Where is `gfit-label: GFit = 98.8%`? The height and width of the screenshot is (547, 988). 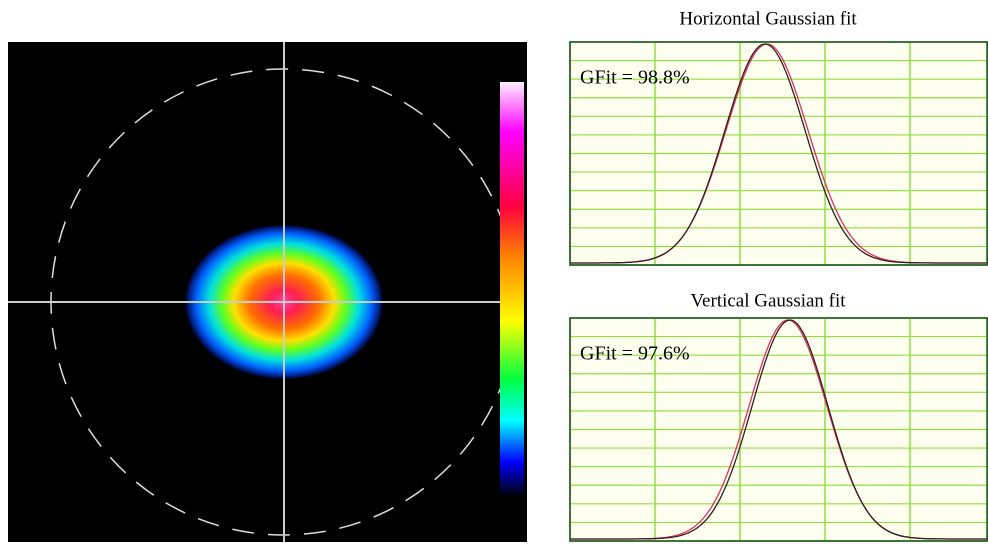 gfit-label: GFit = 98.8% is located at coordinates (635, 78).